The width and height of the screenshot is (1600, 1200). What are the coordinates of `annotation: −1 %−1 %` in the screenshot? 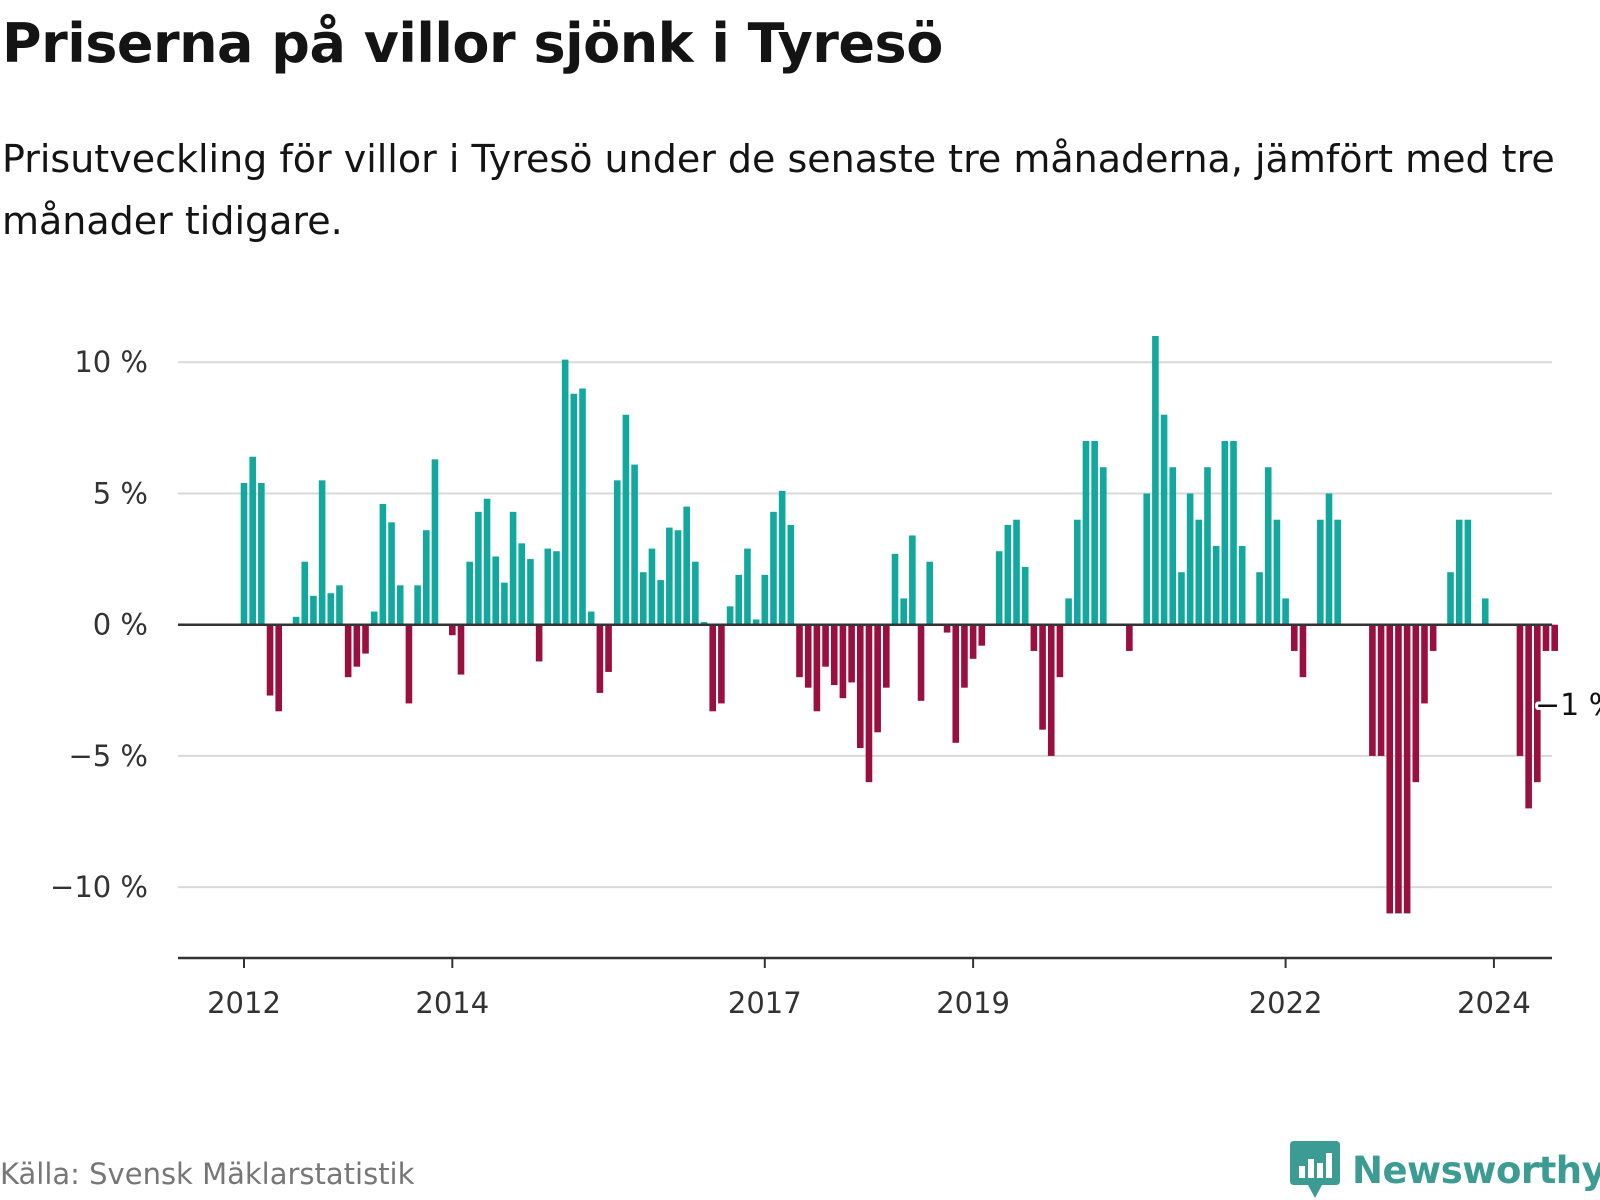 It's located at (1566, 705).